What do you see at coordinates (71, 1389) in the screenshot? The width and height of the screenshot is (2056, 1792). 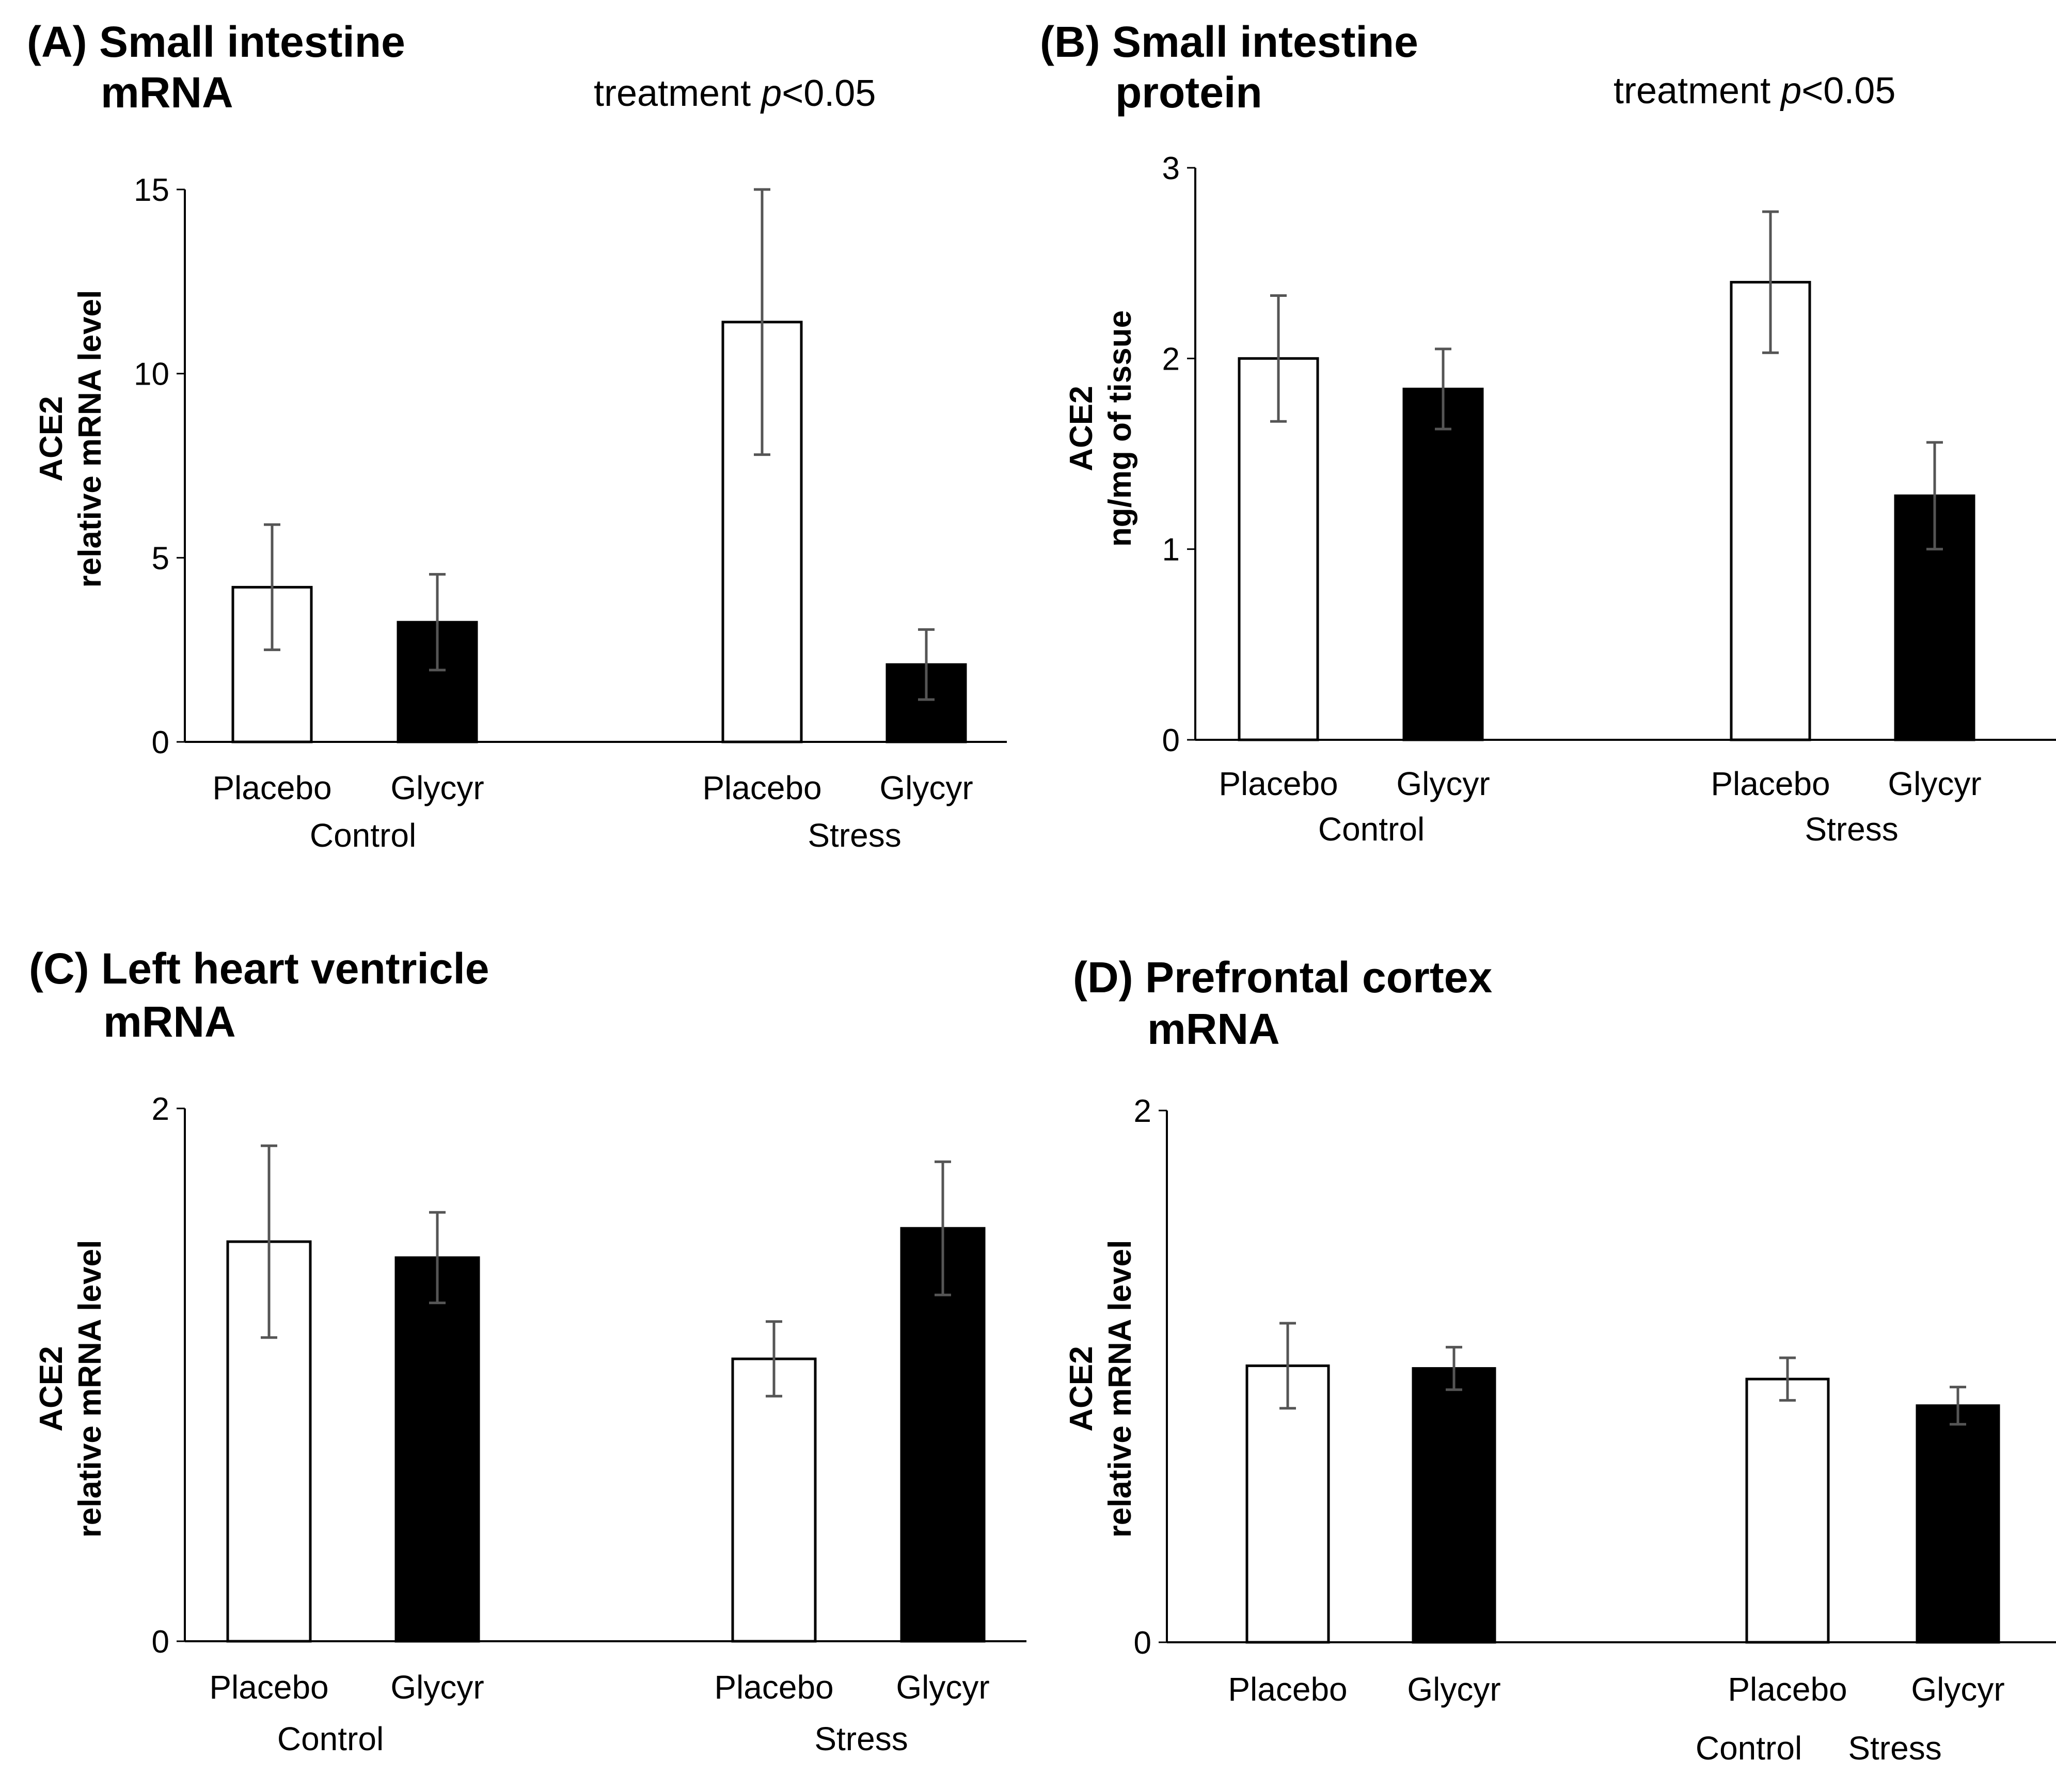 I see `y-axis-label-c: ACE2 relative mRNA level` at bounding box center [71, 1389].